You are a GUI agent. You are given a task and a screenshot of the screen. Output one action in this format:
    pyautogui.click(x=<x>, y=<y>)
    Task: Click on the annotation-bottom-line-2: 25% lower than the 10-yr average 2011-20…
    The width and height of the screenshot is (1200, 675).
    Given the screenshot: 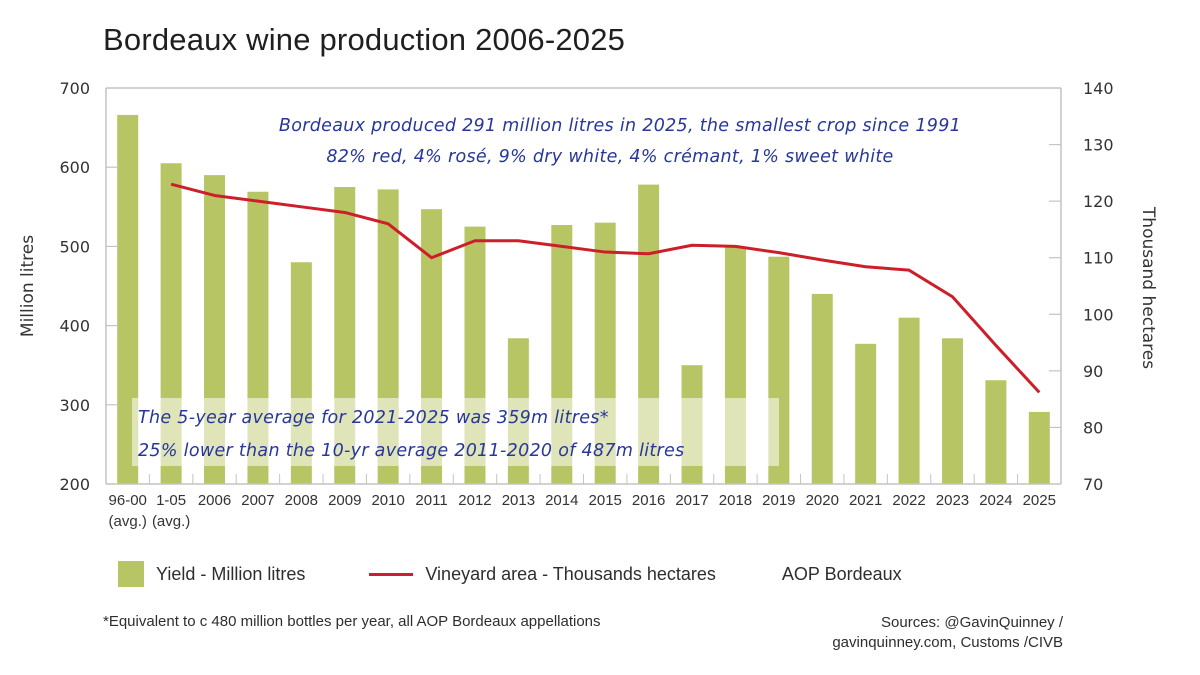 What is the action you would take?
    pyautogui.click(x=411, y=451)
    